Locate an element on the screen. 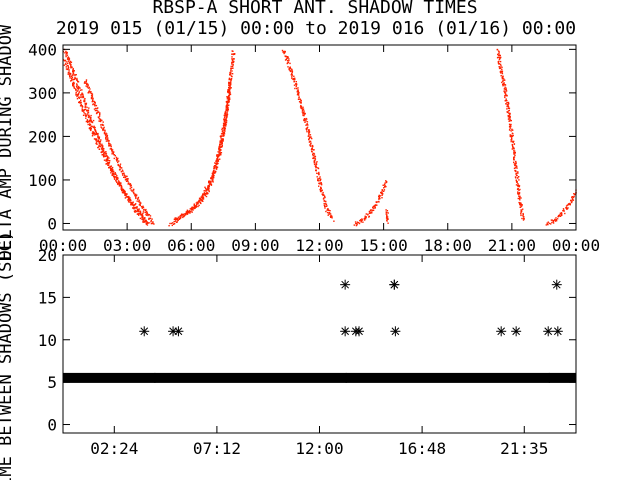 The width and height of the screenshot is (640, 480). interval-point is located at coordinates (556, 284).